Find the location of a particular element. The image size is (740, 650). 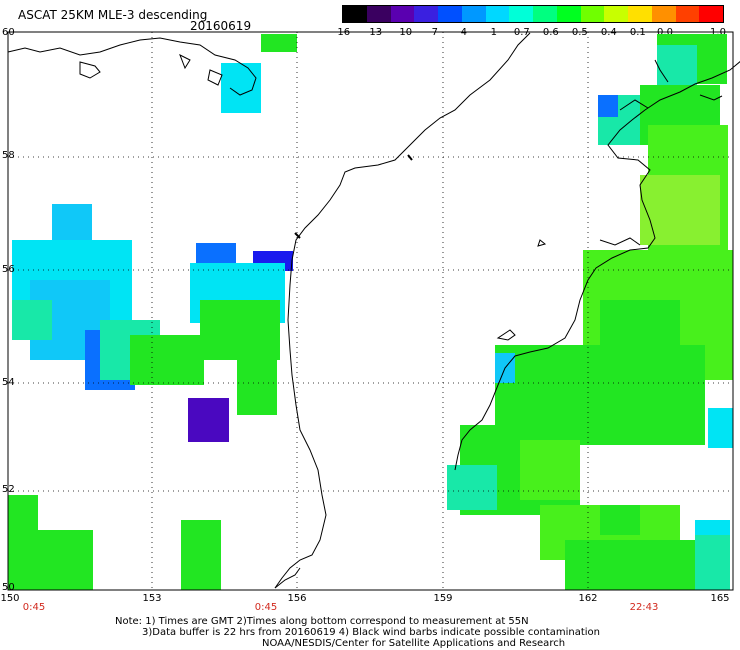

time-label: 22:43 is located at coordinates (644, 607).